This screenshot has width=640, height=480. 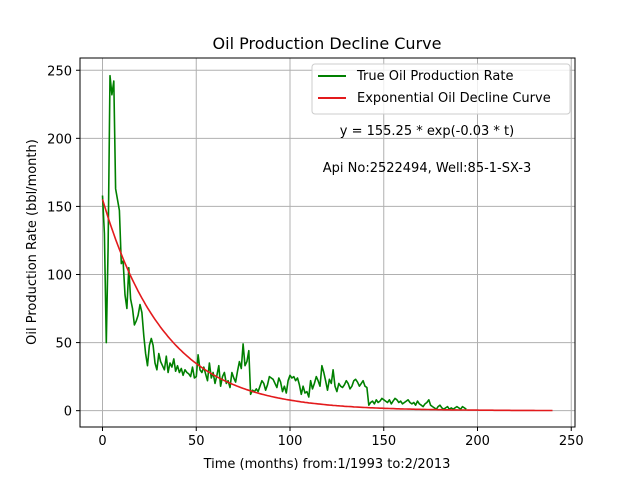 What do you see at coordinates (63, 344) in the screenshot?
I see `y-tick-label: 50` at bounding box center [63, 344].